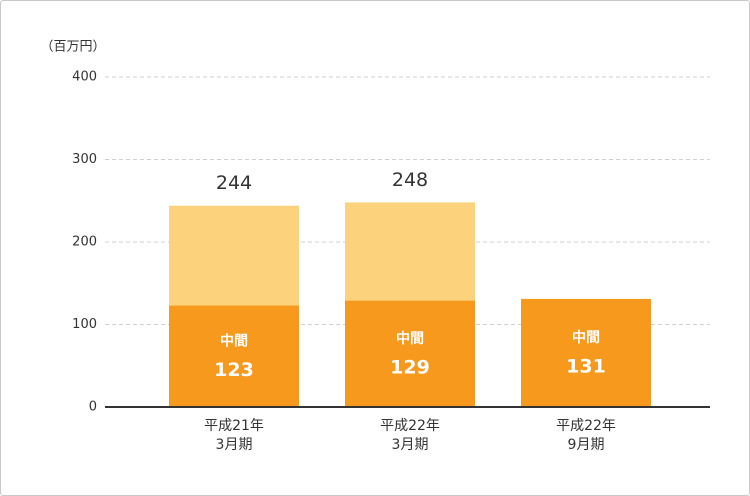 The width and height of the screenshot is (750, 496). I want to click on y-tick-label: 300, so click(84, 159).